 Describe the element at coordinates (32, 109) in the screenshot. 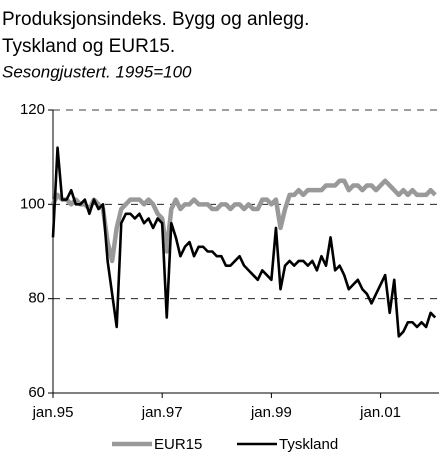

I see `y-tick-label: 120` at that location.